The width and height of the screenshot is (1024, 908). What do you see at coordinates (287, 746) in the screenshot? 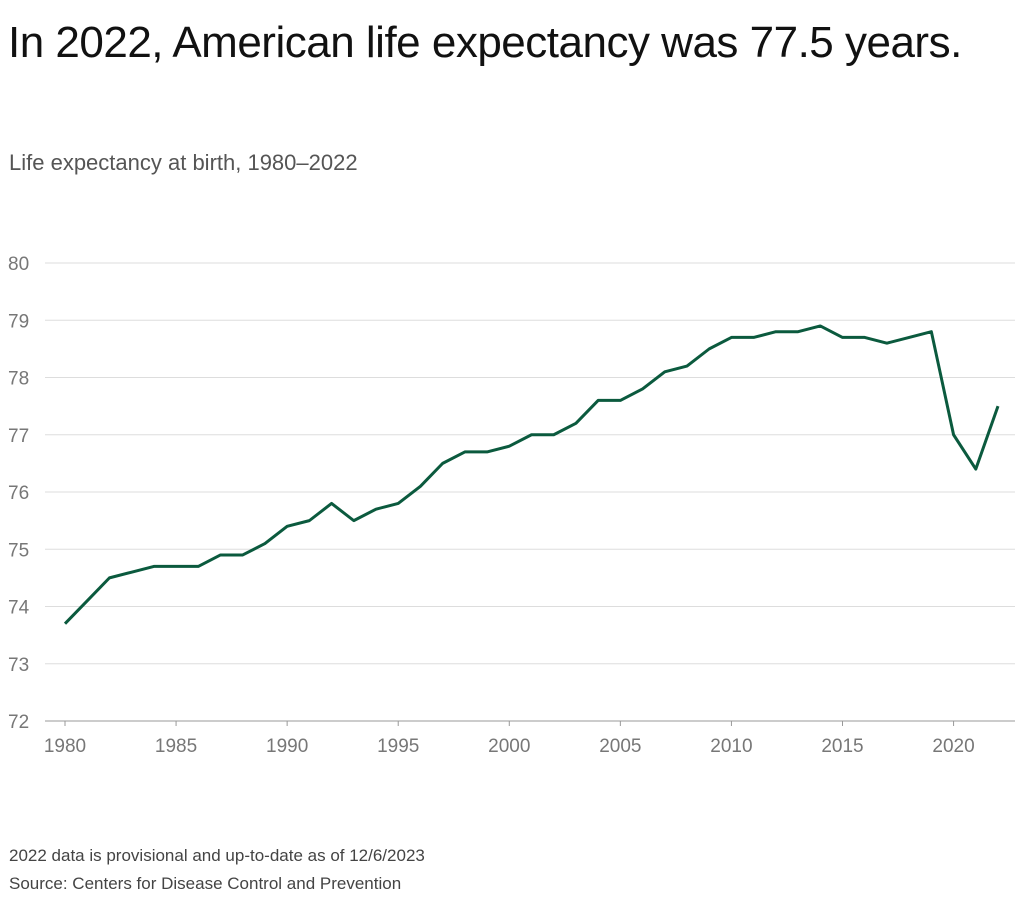
I see `x-tick-label: 1990` at bounding box center [287, 746].